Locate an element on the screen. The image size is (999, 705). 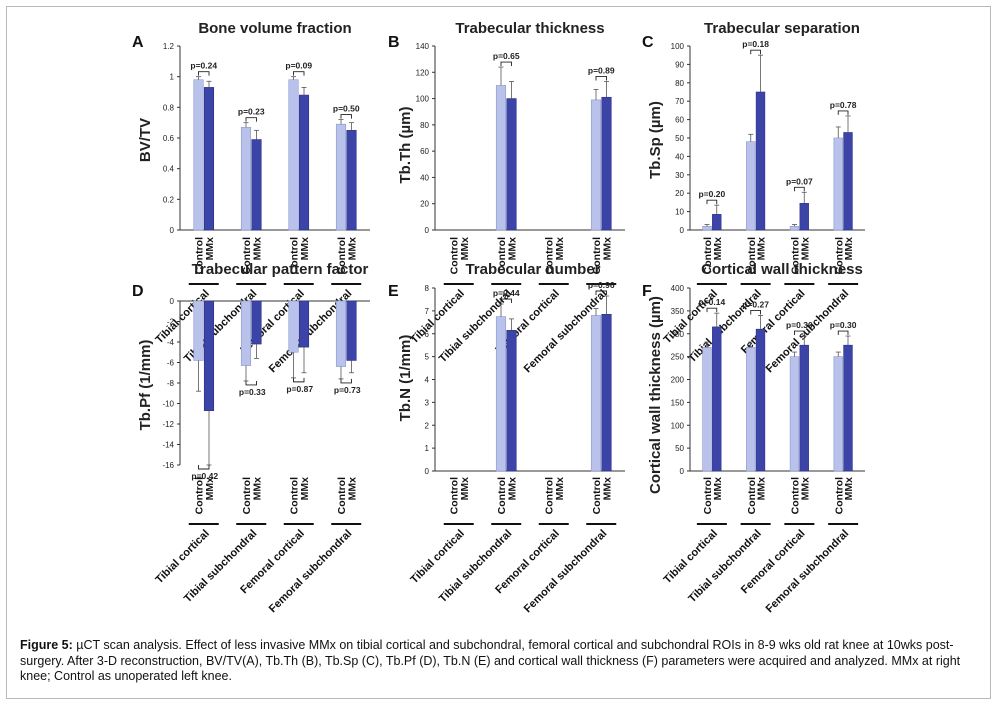
y-tick-label: 3 is located at coordinates (427, 402).